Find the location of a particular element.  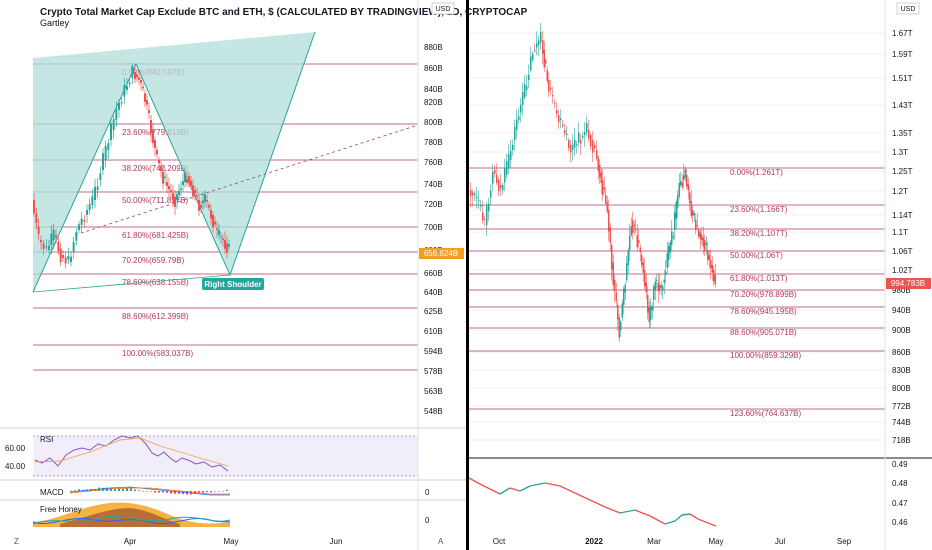

macd-signal-line is located at coordinates (149, 491).